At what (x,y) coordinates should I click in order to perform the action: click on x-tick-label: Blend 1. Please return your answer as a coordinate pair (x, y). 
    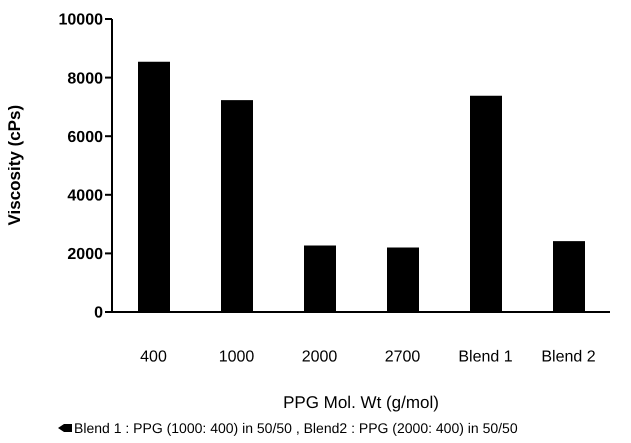
    Looking at the image, I should click on (485, 357).